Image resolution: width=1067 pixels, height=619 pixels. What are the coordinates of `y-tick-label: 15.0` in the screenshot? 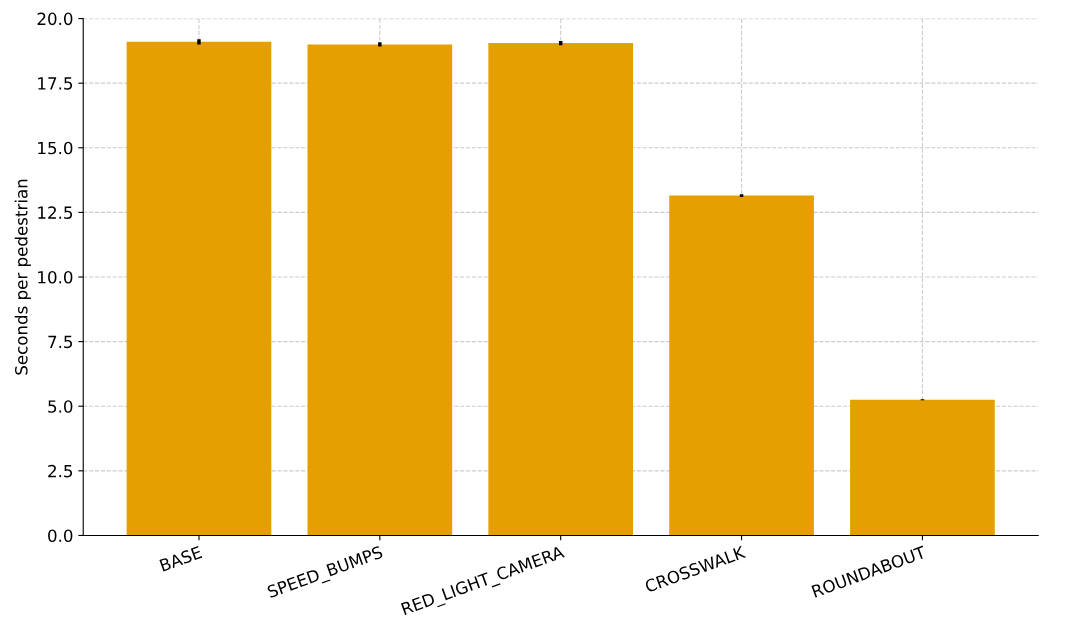 It's located at (55, 148).